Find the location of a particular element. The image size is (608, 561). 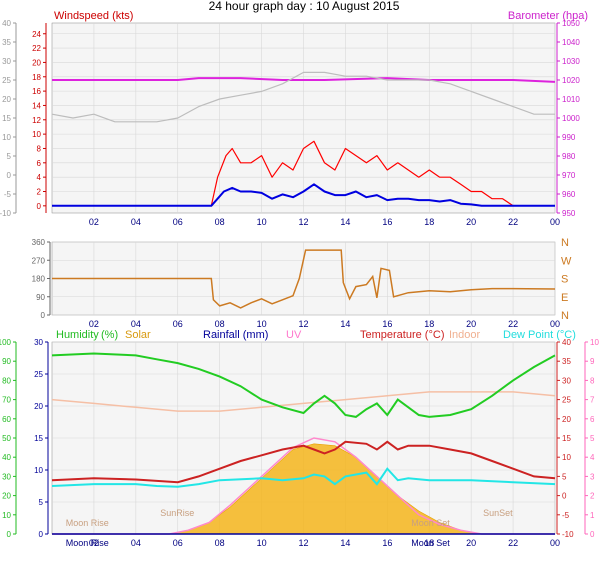

wind-grey-tick-label: 5 is located at coordinates (9, 156).